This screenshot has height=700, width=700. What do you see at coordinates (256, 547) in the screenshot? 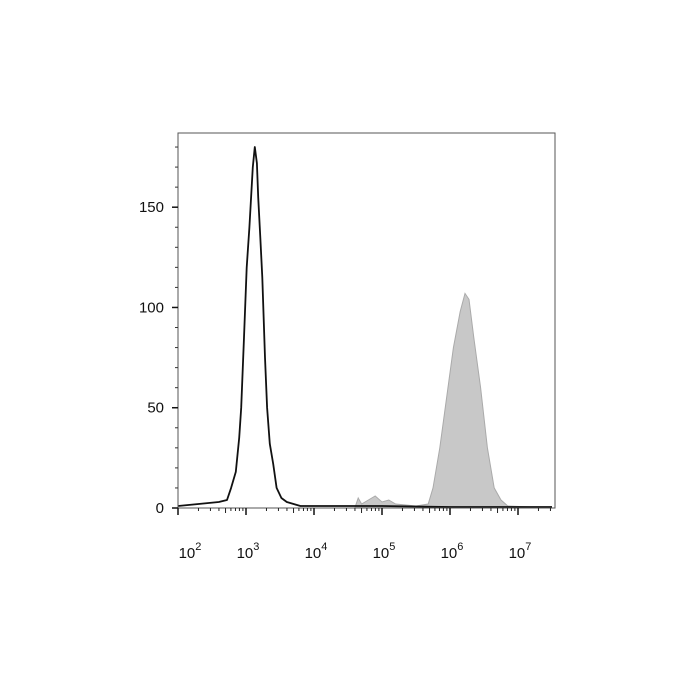
I see `x-tick-exponent: 3` at bounding box center [256, 547].